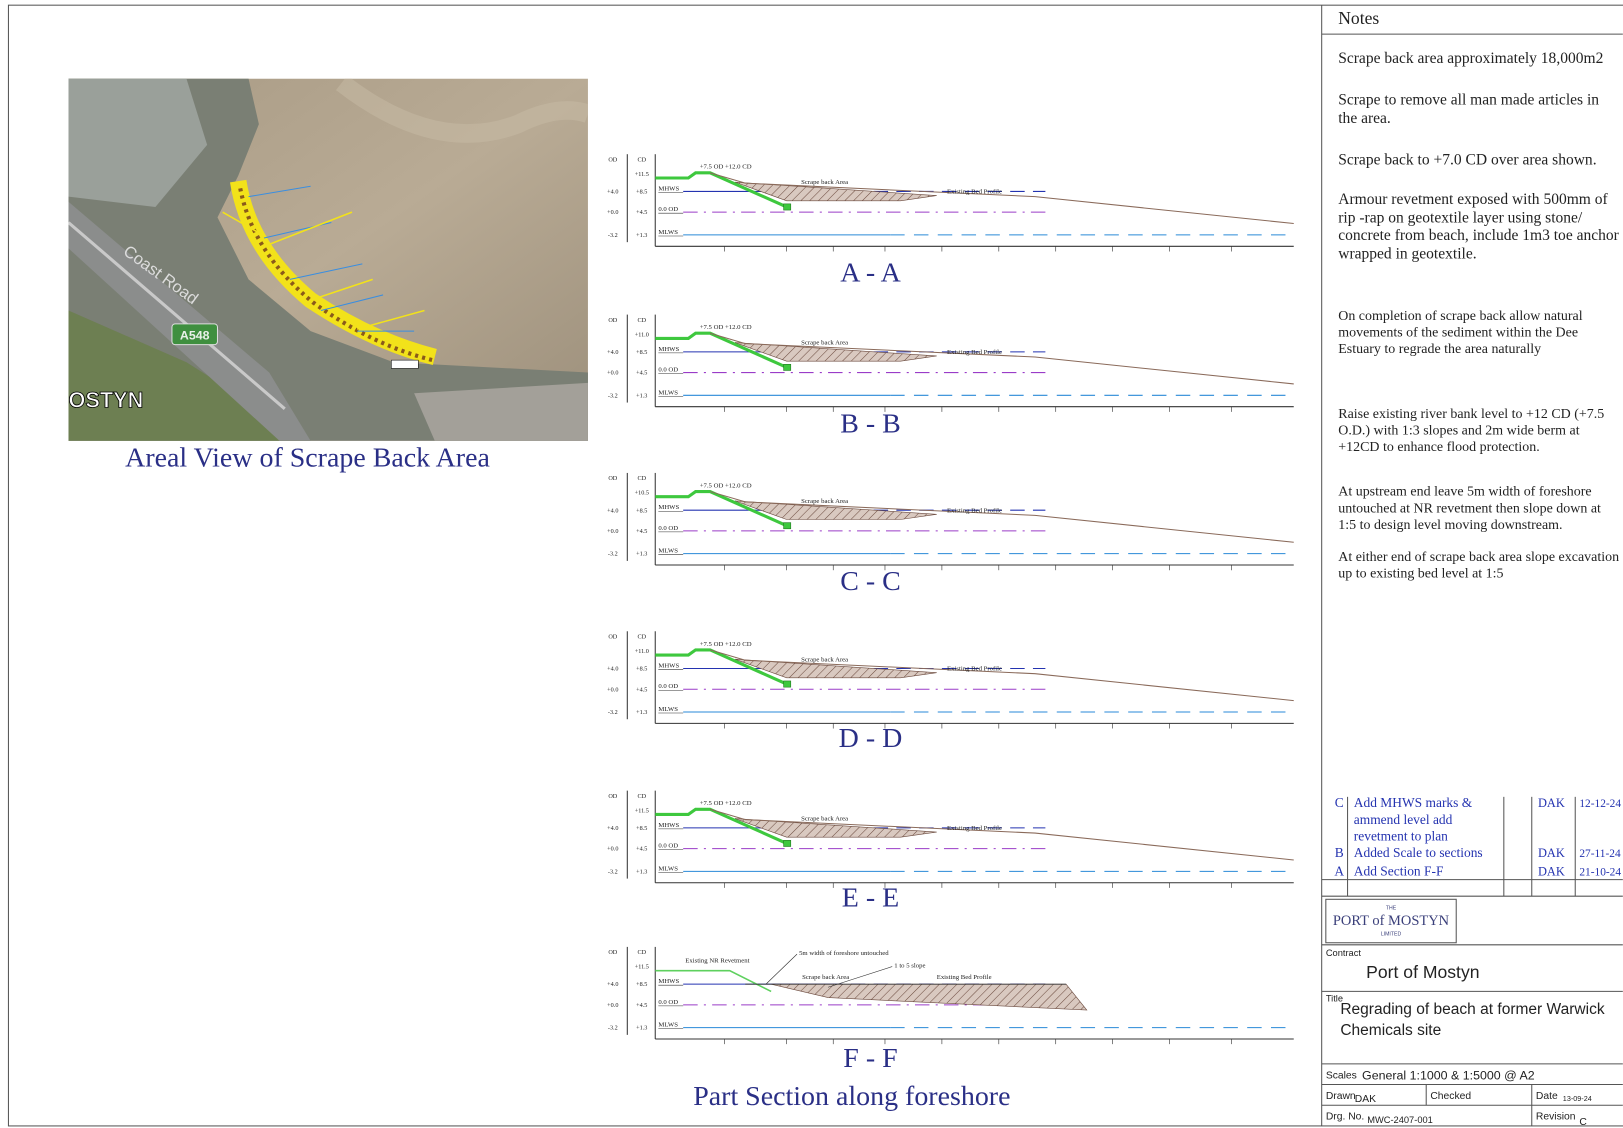  I want to click on note: Scrape back to +7.0 CD over area shown., so click(1467, 160).